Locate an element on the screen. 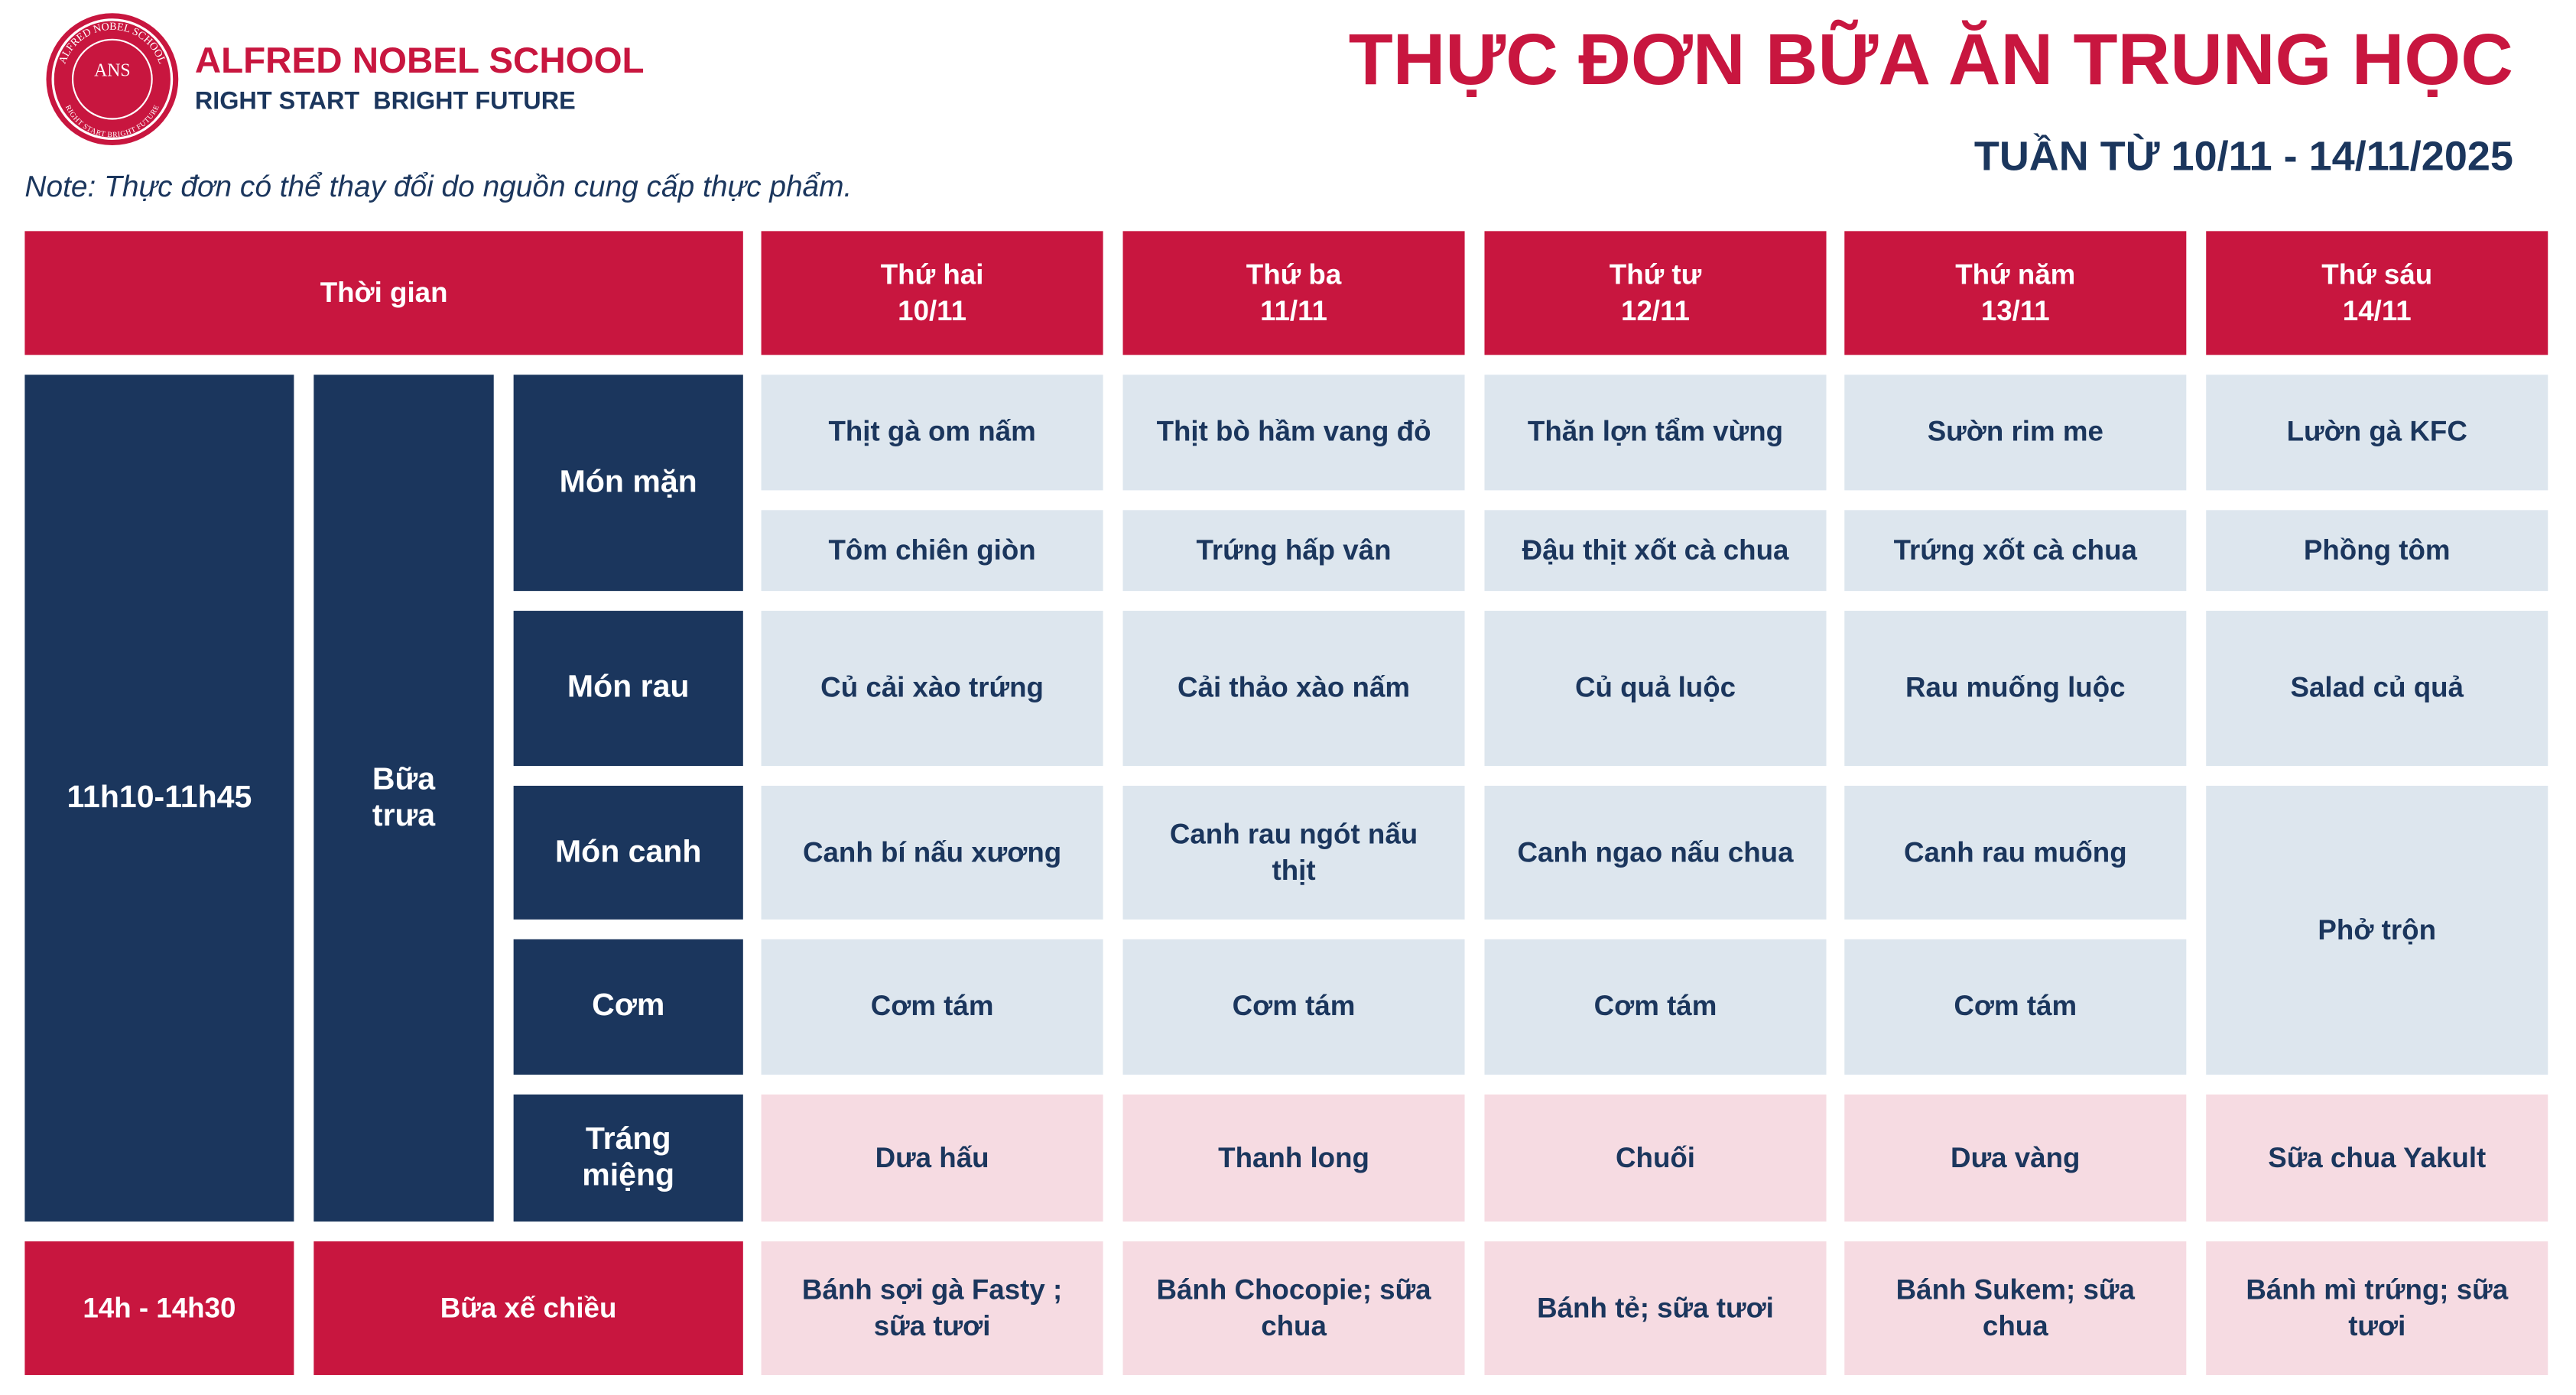 The image size is (2576, 1395). dish-text: Thịt bò hầm vang đỏ is located at coordinates (1293, 432).